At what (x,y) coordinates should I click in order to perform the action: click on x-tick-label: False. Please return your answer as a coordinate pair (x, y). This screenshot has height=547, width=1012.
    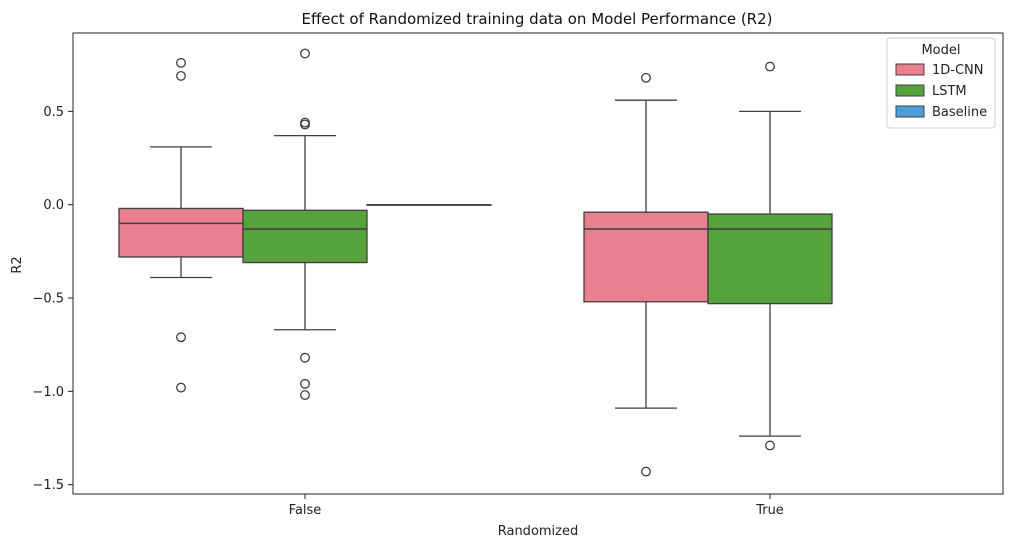
    Looking at the image, I should click on (305, 510).